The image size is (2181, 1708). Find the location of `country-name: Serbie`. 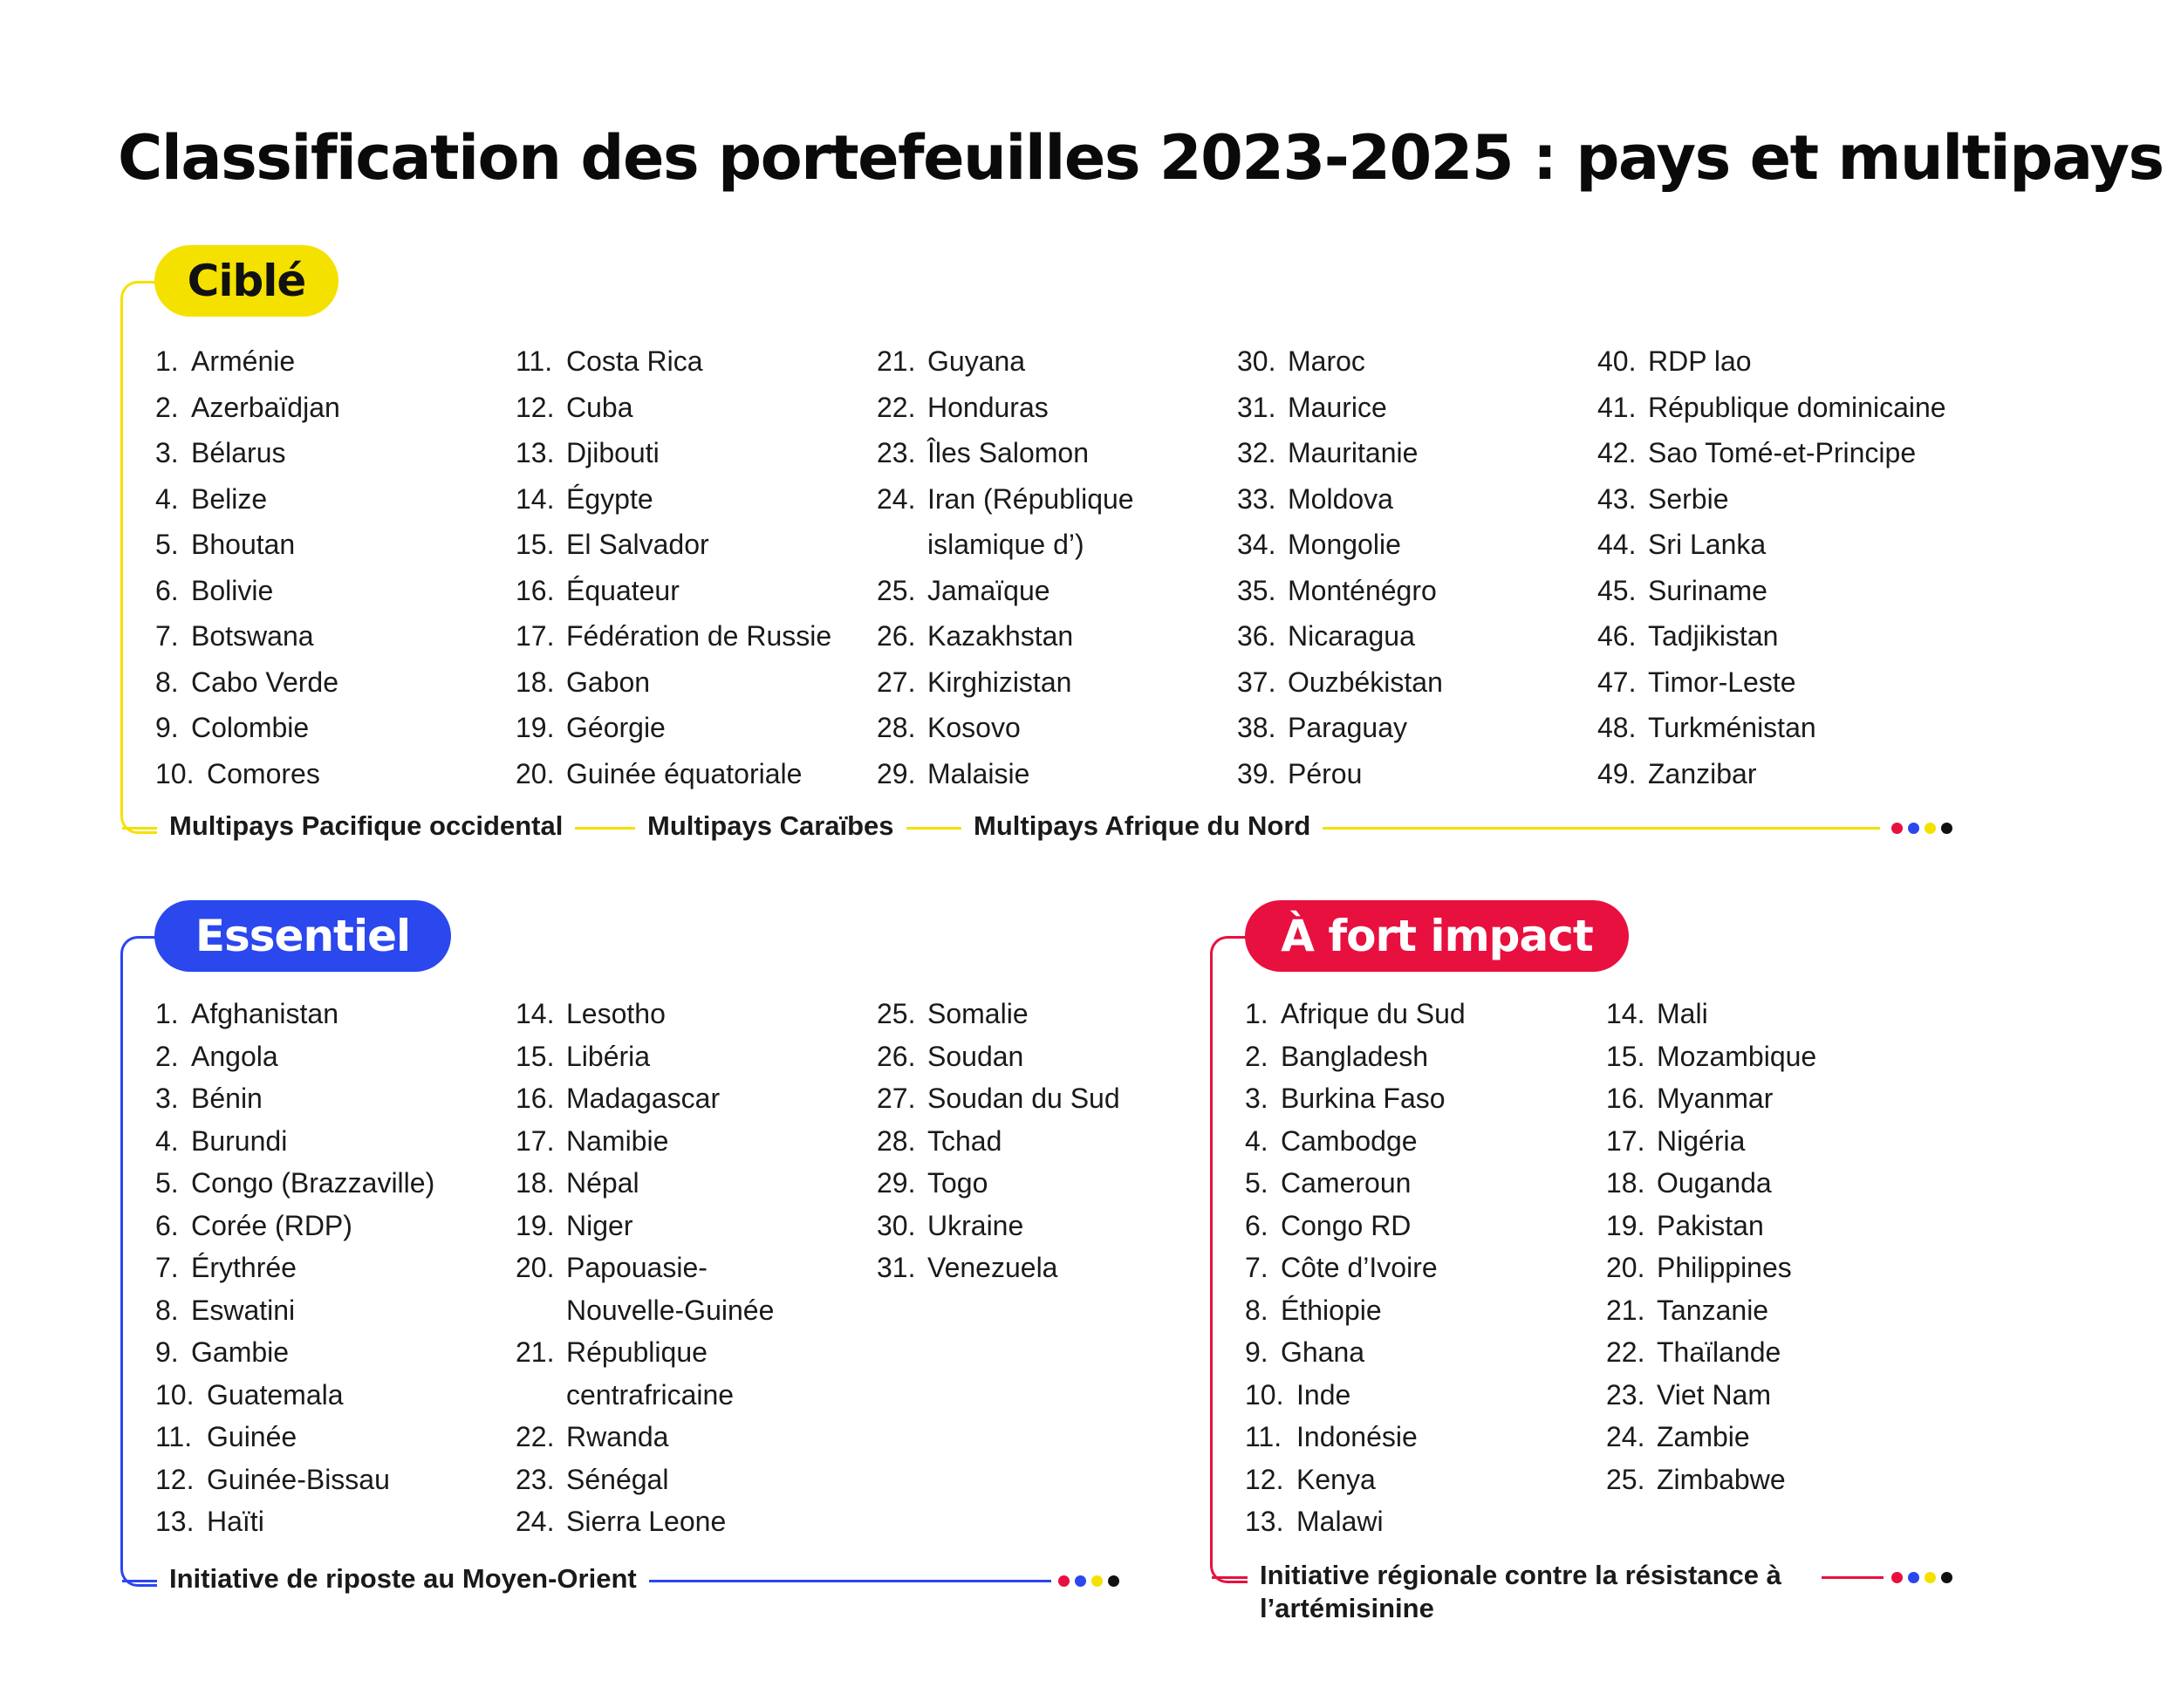

country-name: Serbie is located at coordinates (1688, 499).